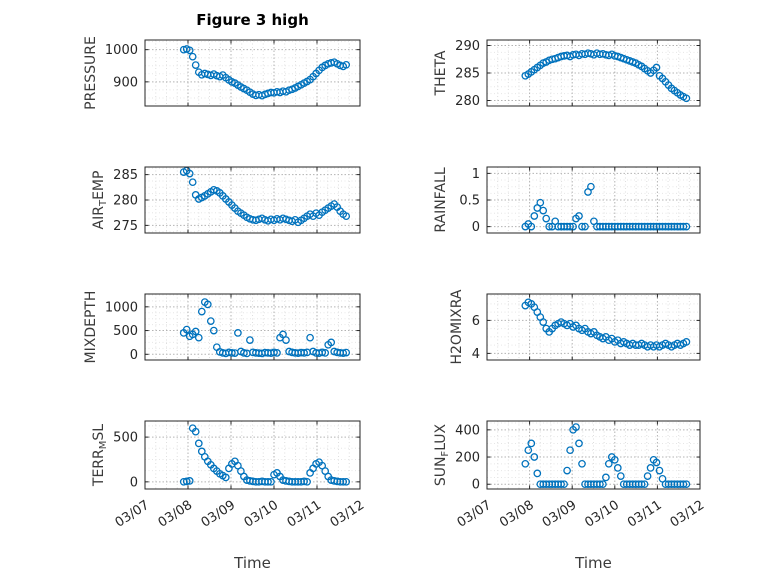 Image resolution: width=778 pixels, height=583 pixels. I want to click on y-axis-label: AIRTEMP, so click(100, 200).